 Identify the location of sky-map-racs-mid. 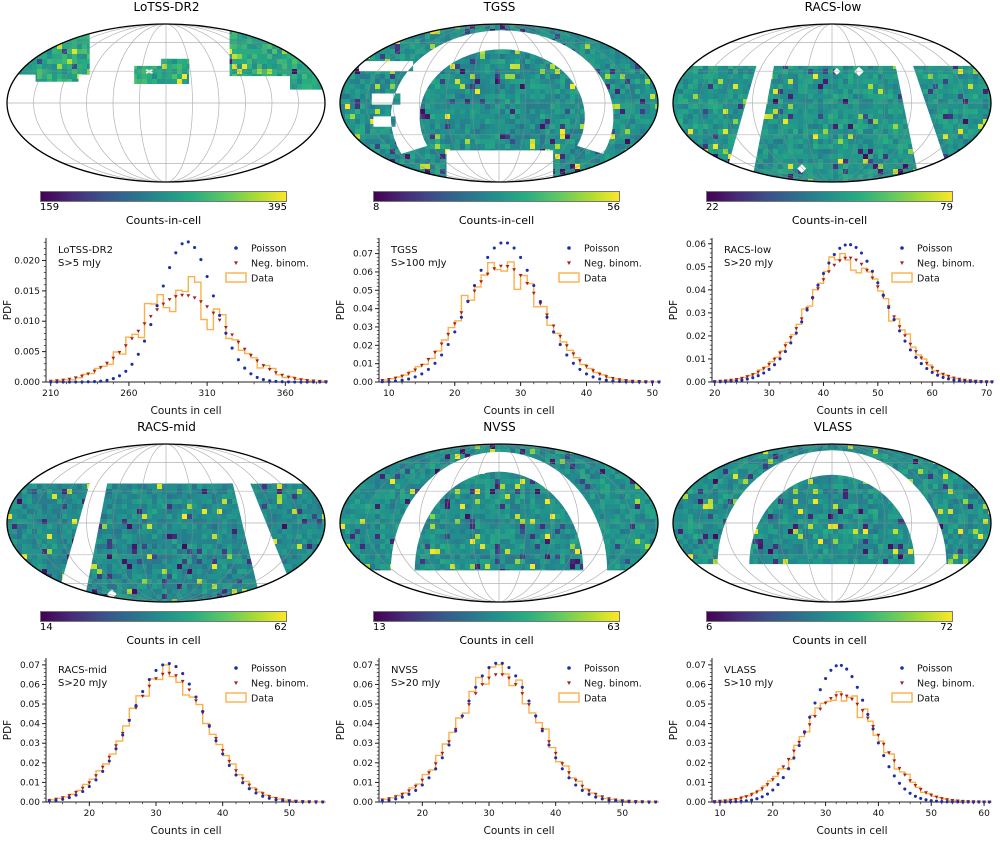
(166, 523).